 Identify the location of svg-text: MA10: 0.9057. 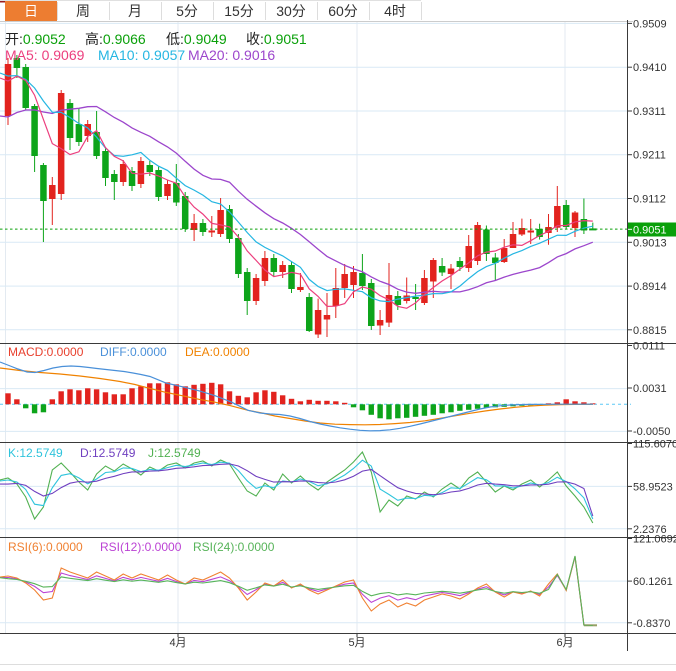
(141, 55).